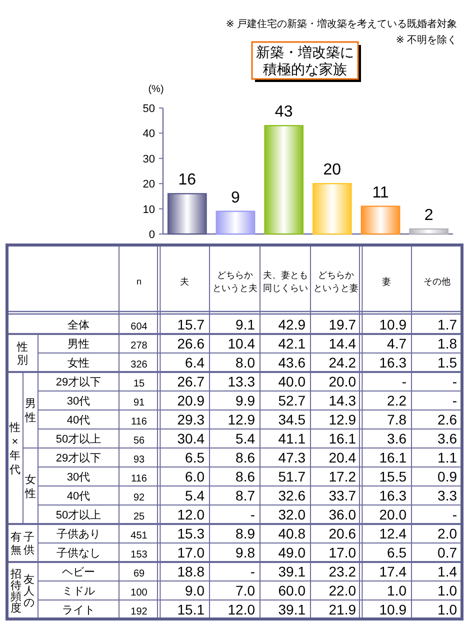 The image size is (467, 626). I want to click on data-label: 51.7, so click(292, 476).